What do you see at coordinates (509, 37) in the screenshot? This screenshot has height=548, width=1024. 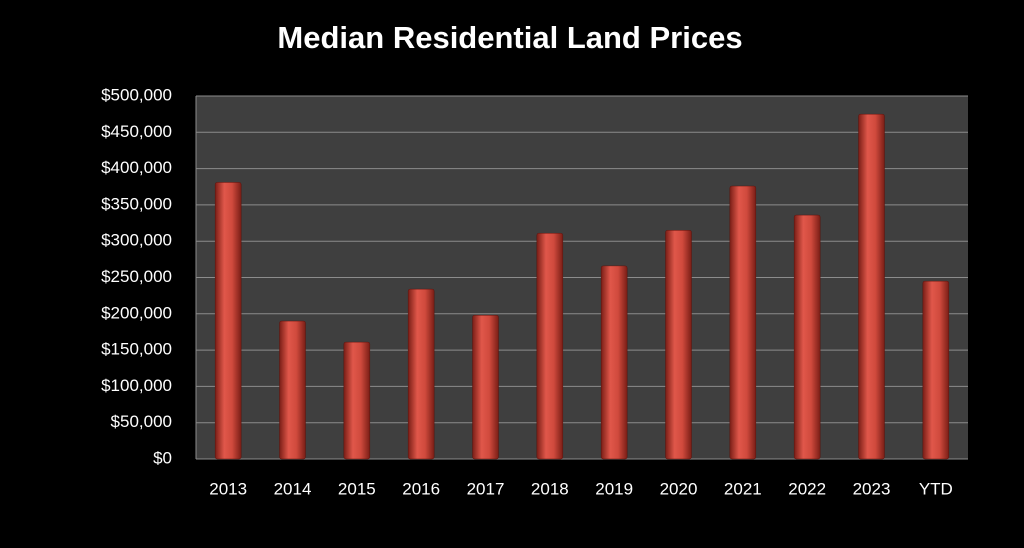 I see `chart-title: Median Residential Land Prices` at bounding box center [509, 37].